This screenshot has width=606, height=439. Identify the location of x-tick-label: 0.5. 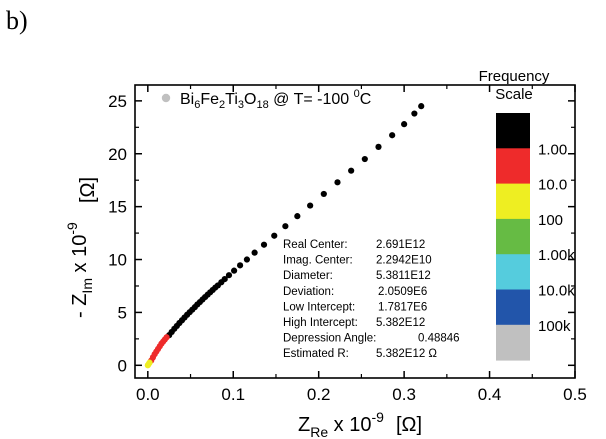
(575, 394).